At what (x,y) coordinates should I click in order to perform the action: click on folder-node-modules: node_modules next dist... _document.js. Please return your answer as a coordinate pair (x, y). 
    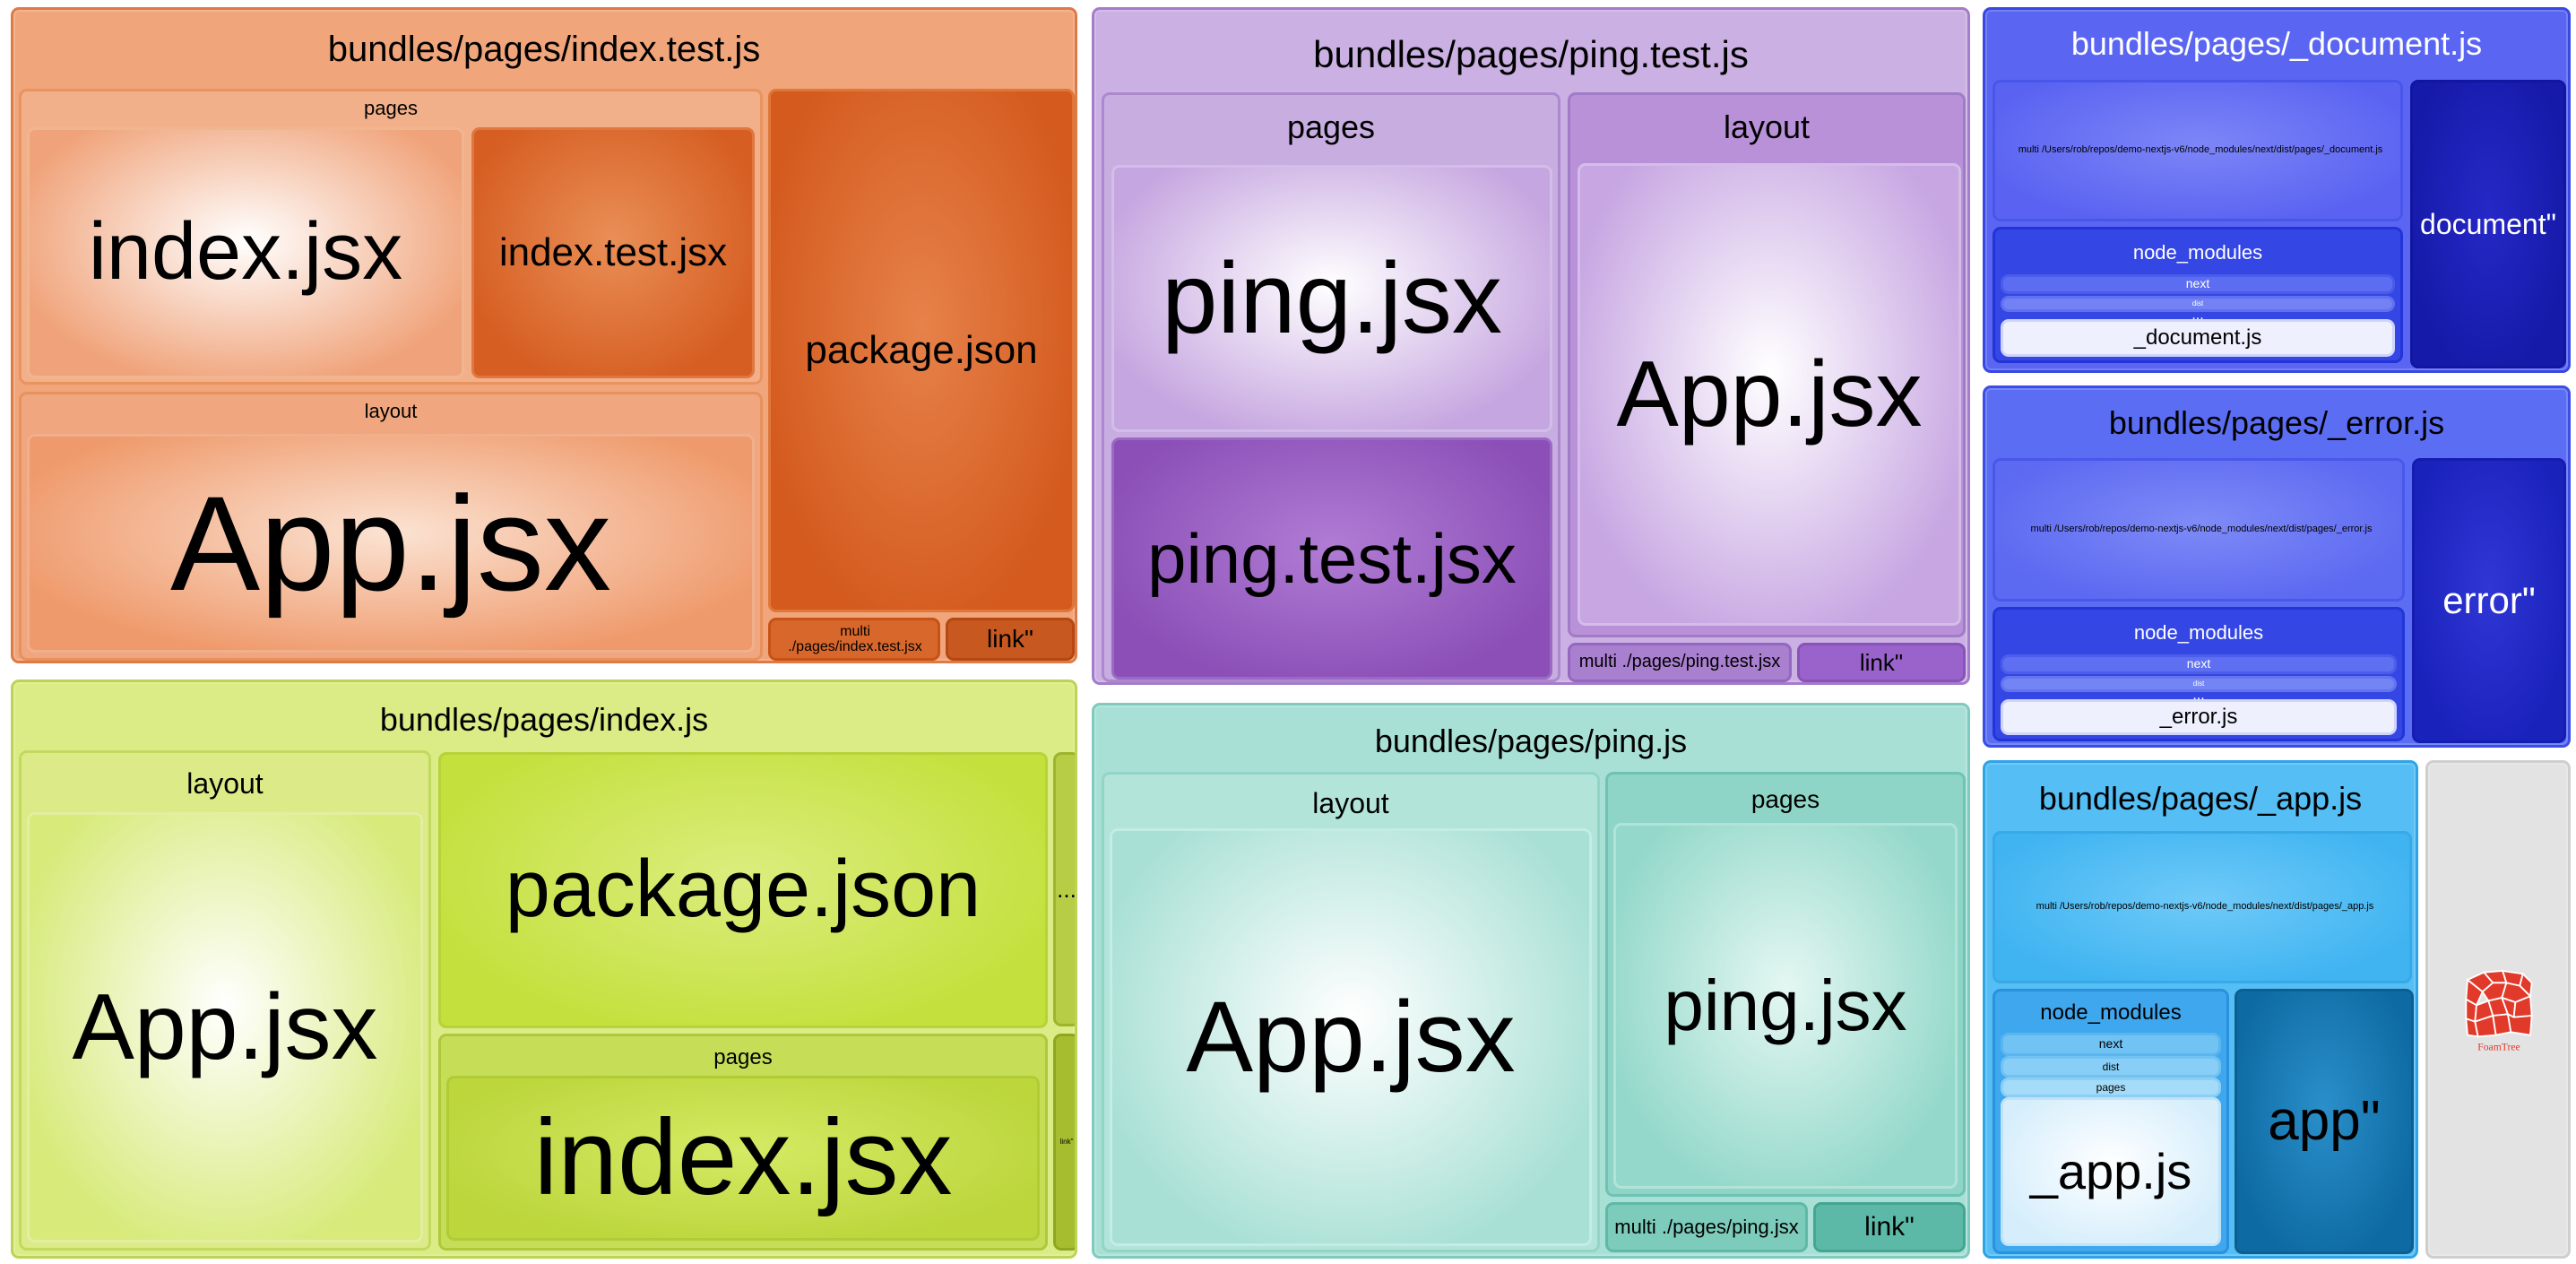
    Looking at the image, I should click on (2198, 295).